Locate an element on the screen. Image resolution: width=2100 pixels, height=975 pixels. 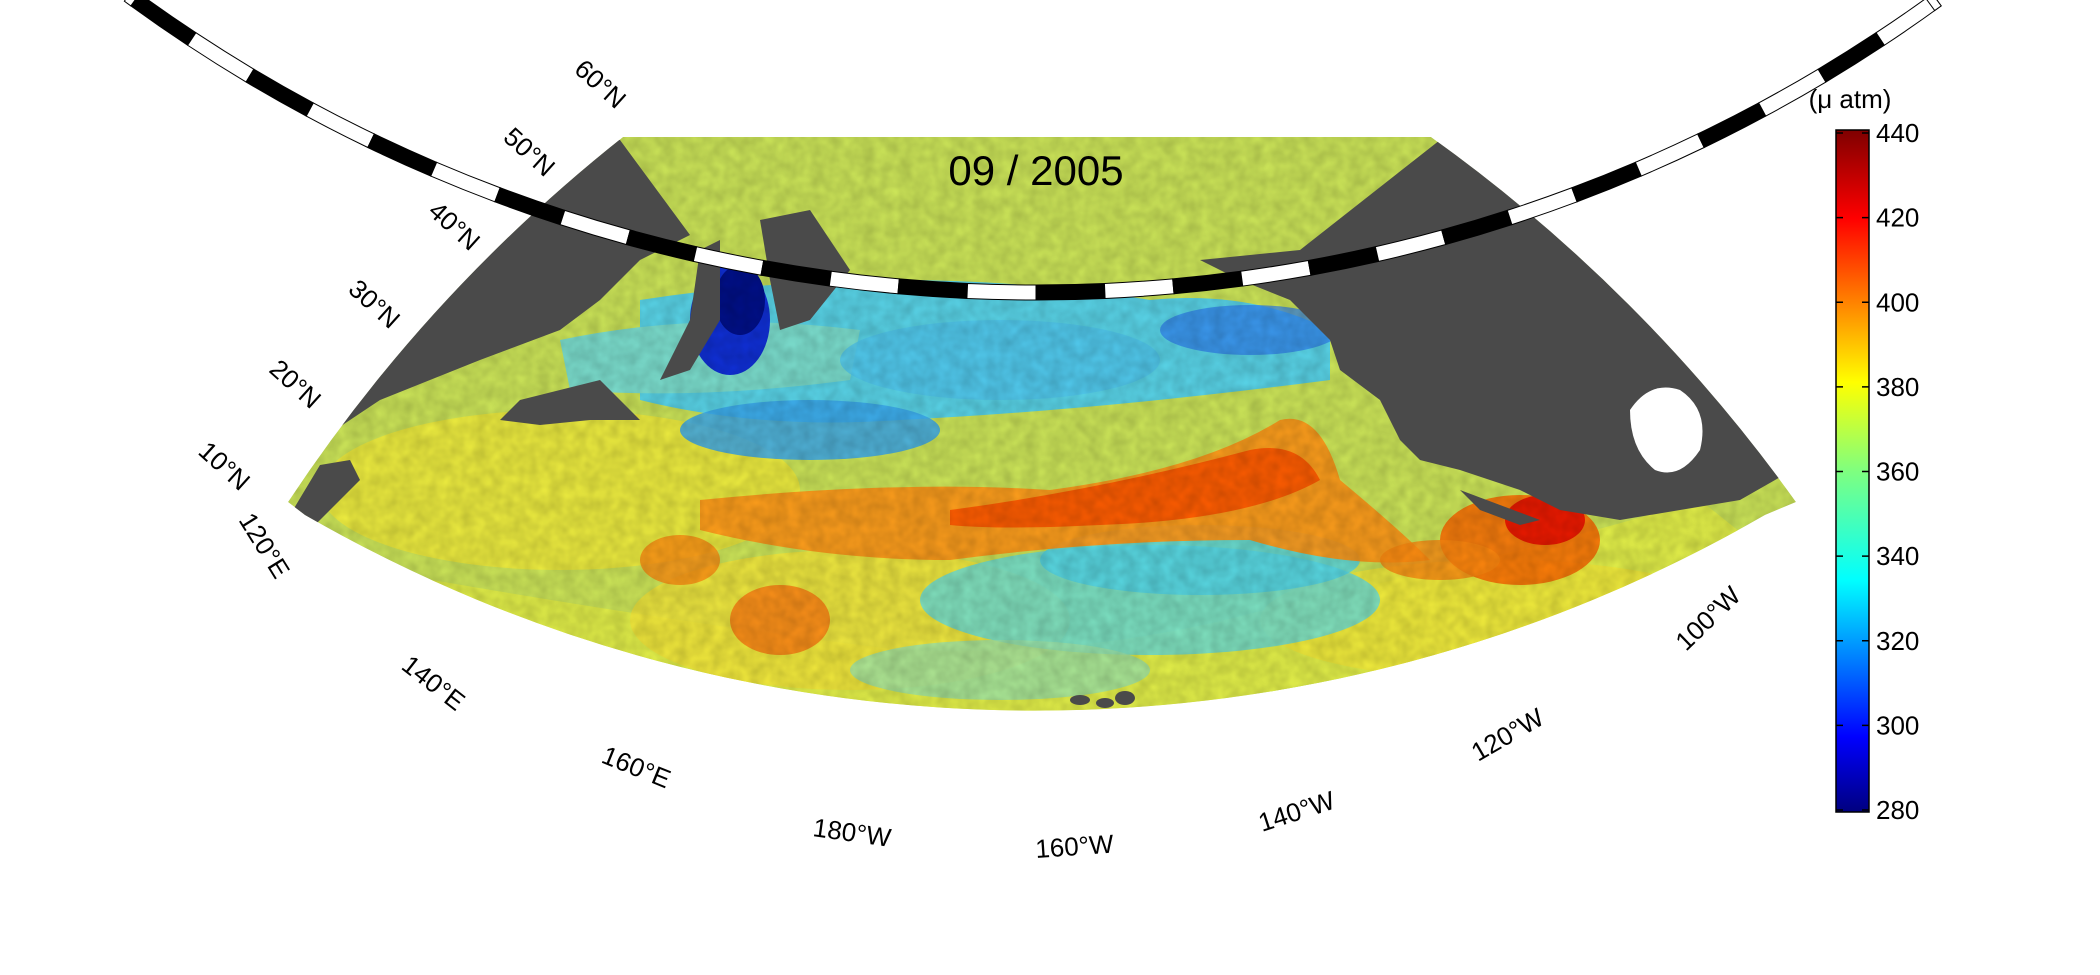
lon-label-160w: 160°W is located at coordinates (1074, 846).